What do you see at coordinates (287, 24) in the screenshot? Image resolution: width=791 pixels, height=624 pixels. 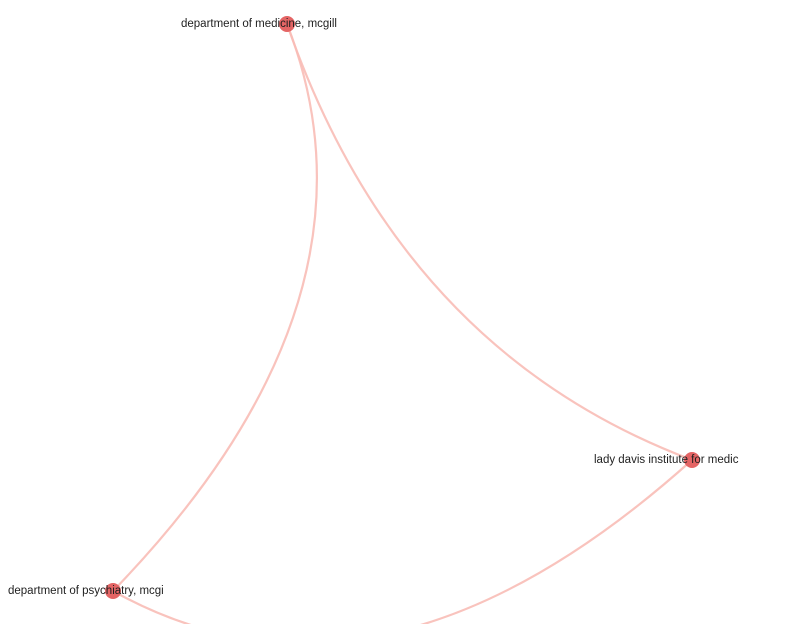 I see `node-medicine` at bounding box center [287, 24].